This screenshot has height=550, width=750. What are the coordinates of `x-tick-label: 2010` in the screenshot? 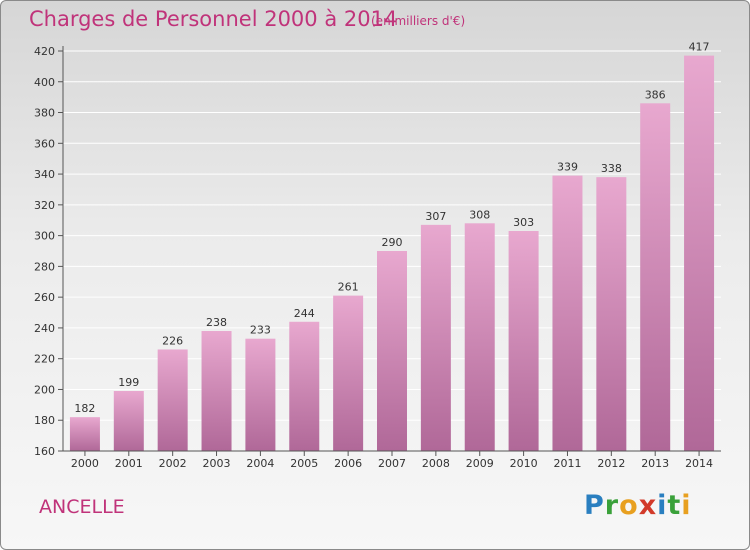 It's located at (524, 463).